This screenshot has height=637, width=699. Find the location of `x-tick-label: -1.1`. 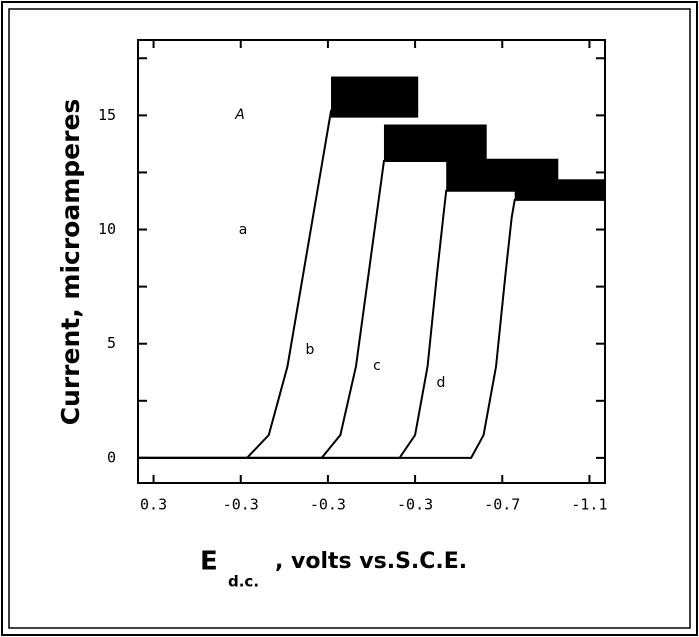

x-tick-label: -1.1 is located at coordinates (589, 505).